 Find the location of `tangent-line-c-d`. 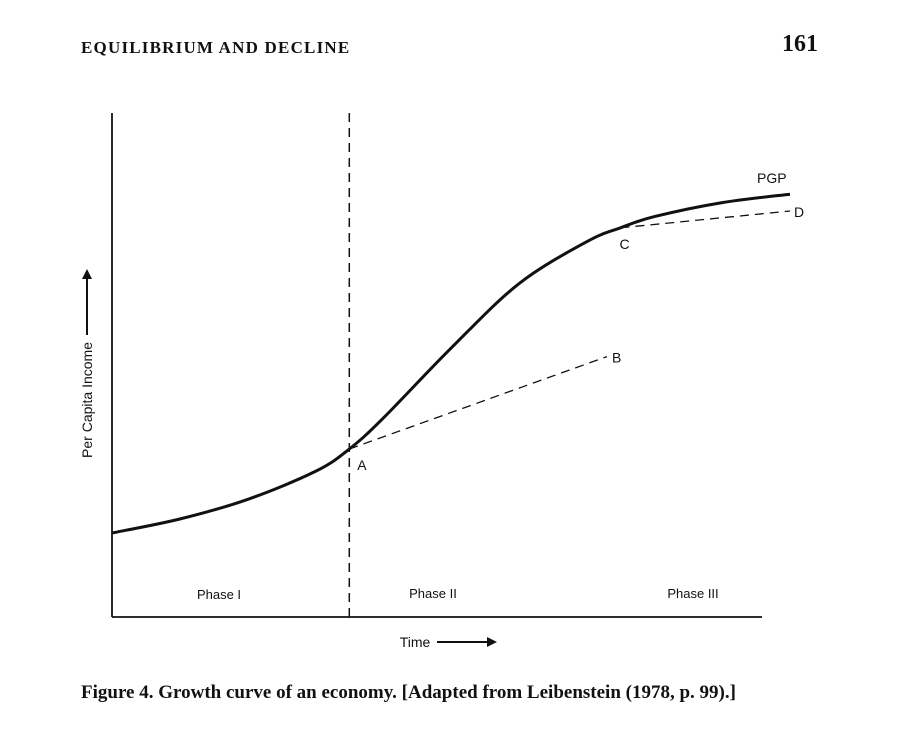

tangent-line-c-d is located at coordinates (705, 219).